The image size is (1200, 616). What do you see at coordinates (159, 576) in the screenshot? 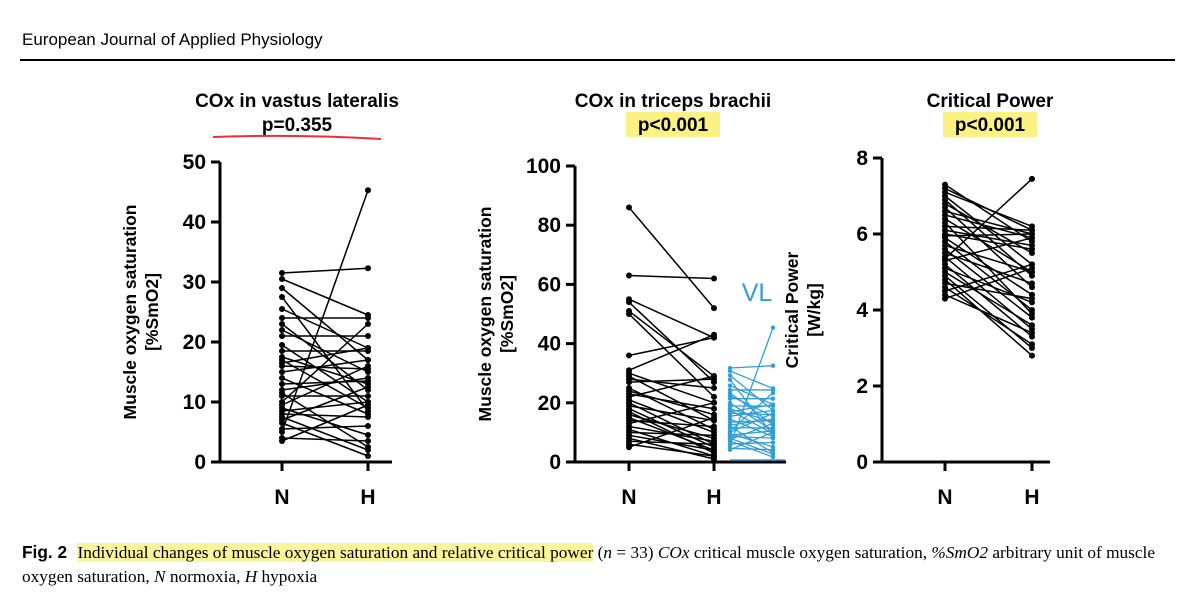
I see `caption-term-n: N` at bounding box center [159, 576].